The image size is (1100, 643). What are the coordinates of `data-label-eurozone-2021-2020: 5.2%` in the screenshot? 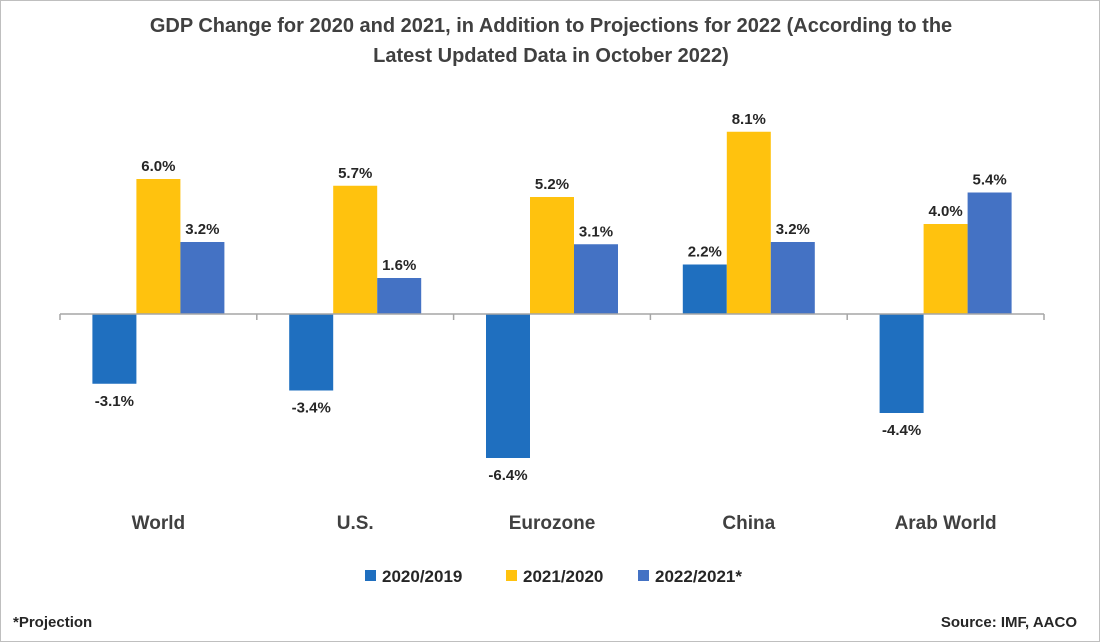 It's located at (552, 184).